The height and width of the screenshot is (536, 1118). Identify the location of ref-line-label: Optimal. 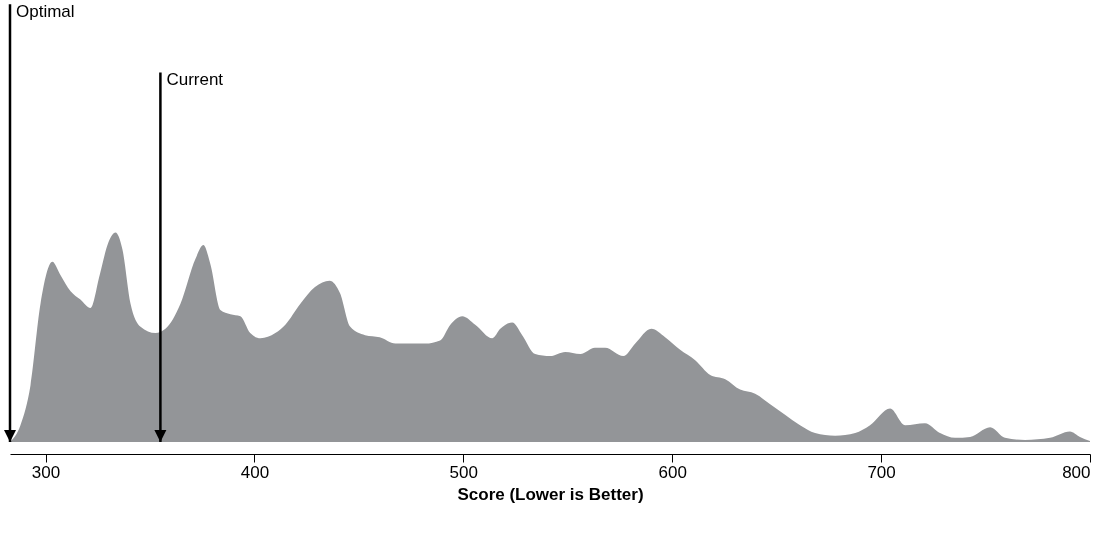
(45, 12).